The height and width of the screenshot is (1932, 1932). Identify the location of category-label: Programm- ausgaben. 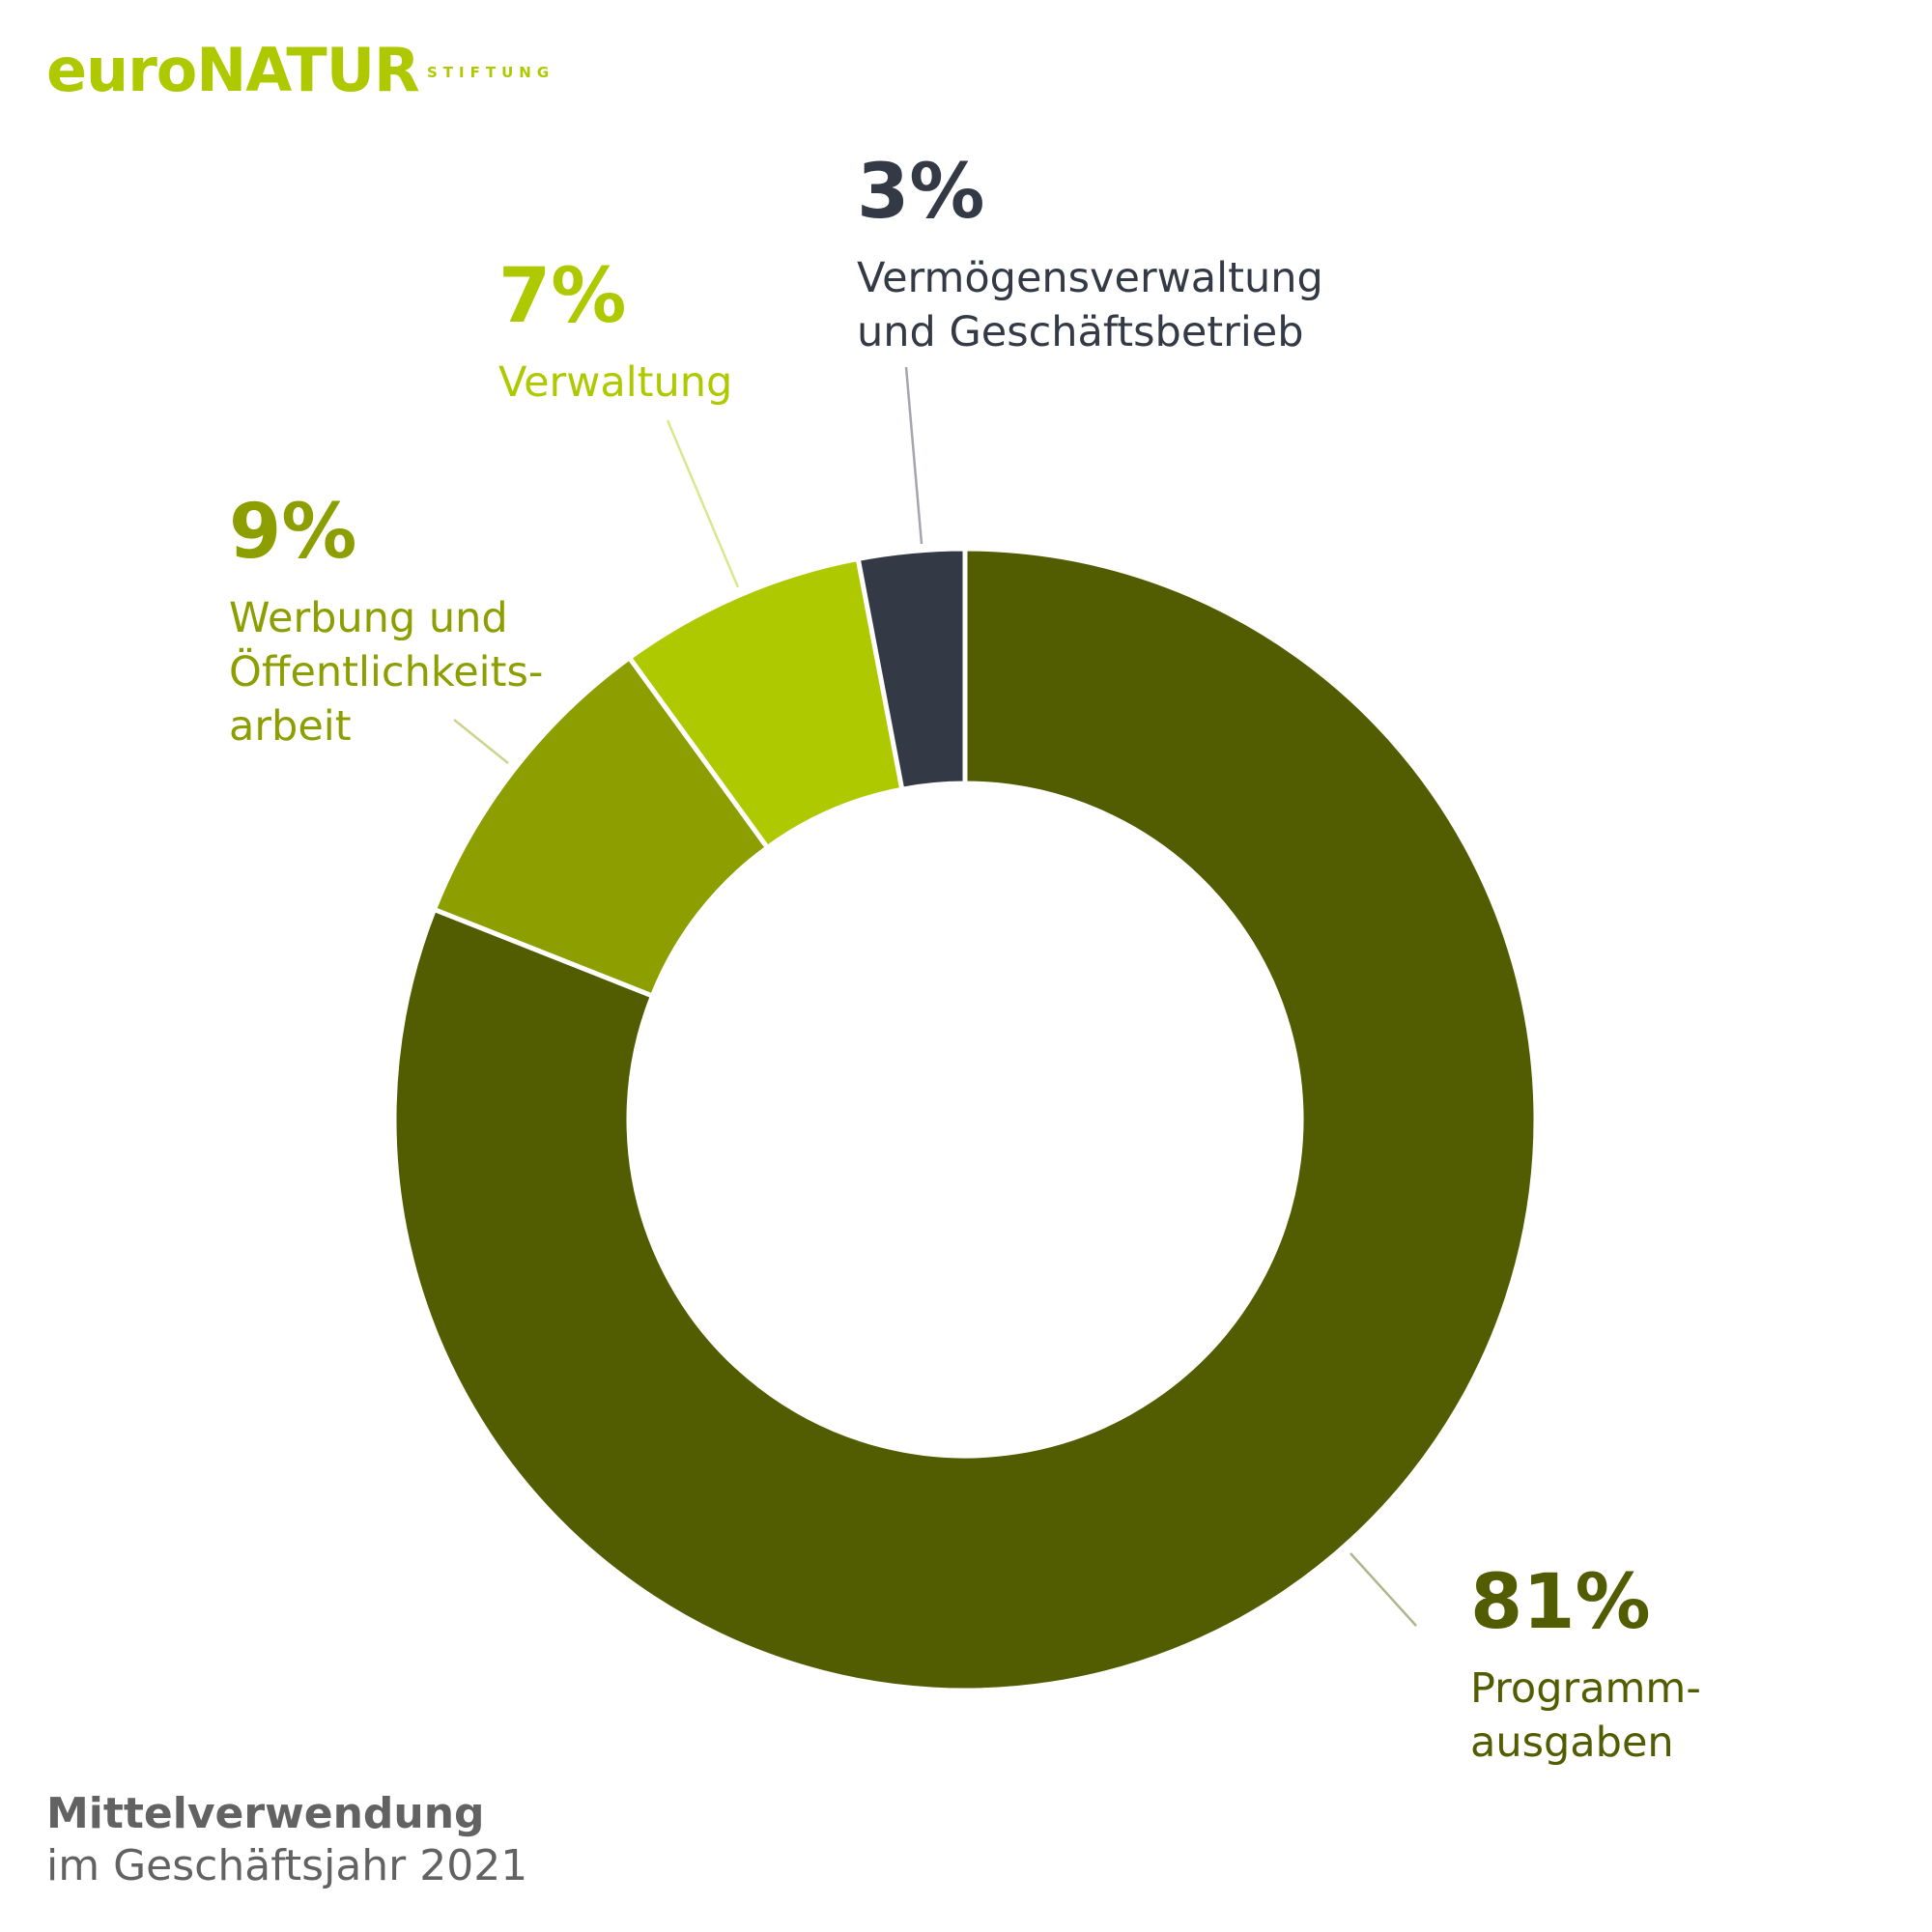
(1585, 1715).